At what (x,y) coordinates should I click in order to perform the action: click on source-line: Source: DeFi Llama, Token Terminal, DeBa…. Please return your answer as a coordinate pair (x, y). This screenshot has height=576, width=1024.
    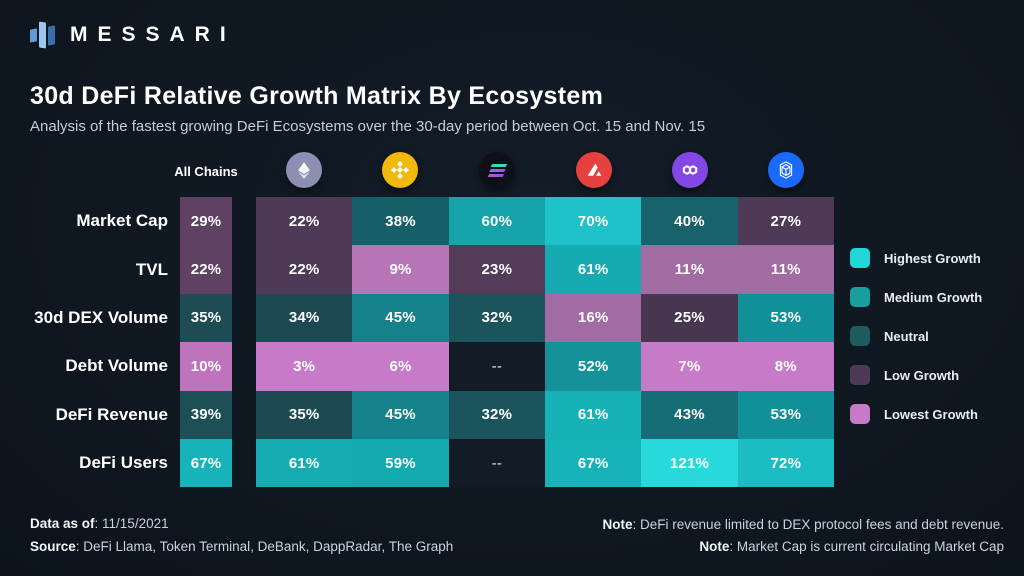
    Looking at the image, I should click on (242, 546).